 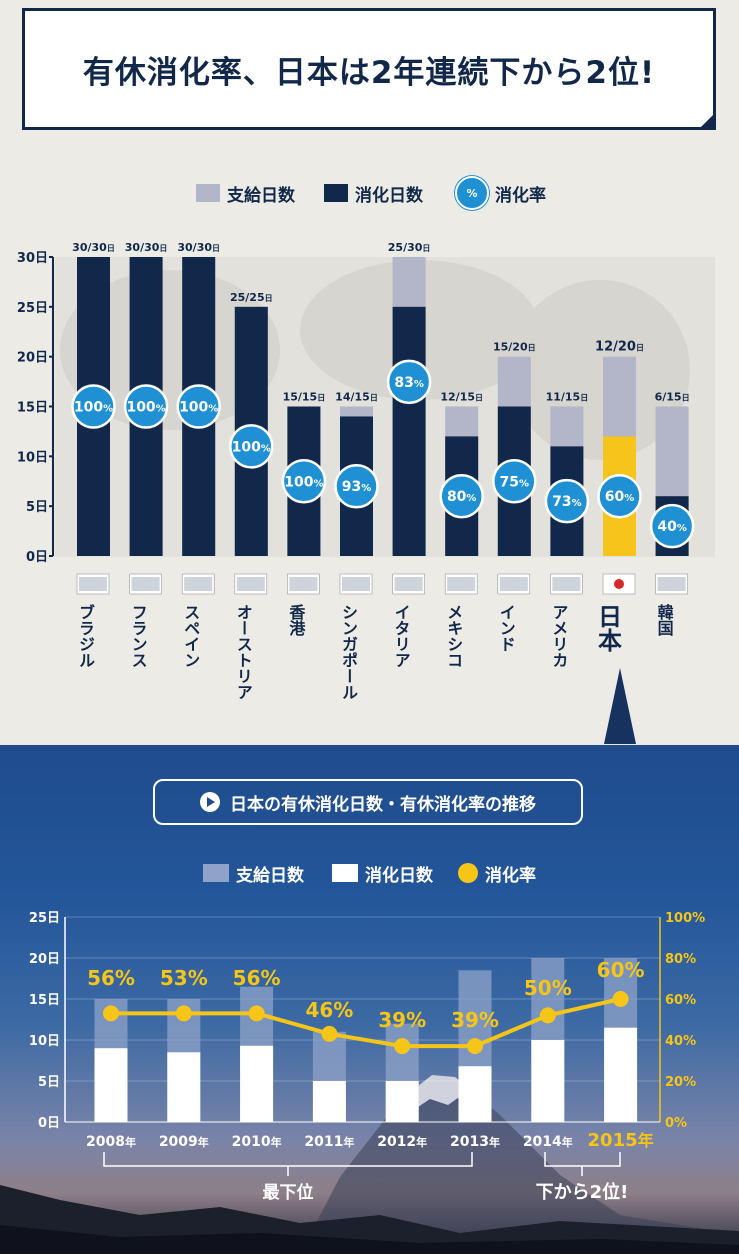 What do you see at coordinates (368, 802) in the screenshot?
I see `subtitle-pill: 日本の有休消化日数・有休消化率の推移` at bounding box center [368, 802].